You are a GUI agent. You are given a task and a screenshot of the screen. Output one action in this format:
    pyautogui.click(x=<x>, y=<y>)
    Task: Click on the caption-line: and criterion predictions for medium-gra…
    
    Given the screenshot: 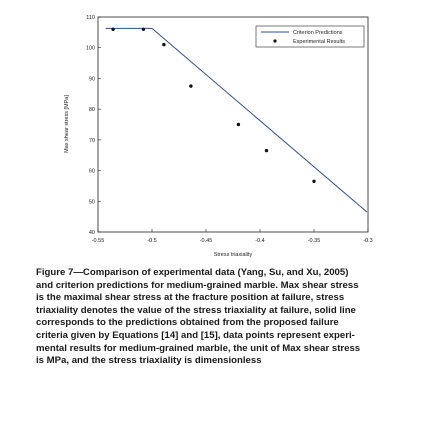 What is the action you would take?
    pyautogui.click(x=197, y=285)
    